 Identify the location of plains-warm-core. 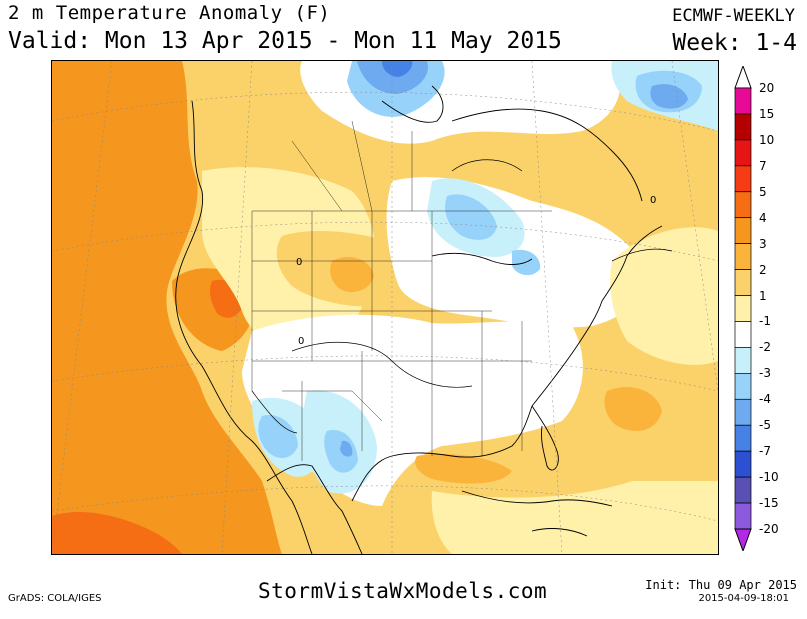
(352, 274).